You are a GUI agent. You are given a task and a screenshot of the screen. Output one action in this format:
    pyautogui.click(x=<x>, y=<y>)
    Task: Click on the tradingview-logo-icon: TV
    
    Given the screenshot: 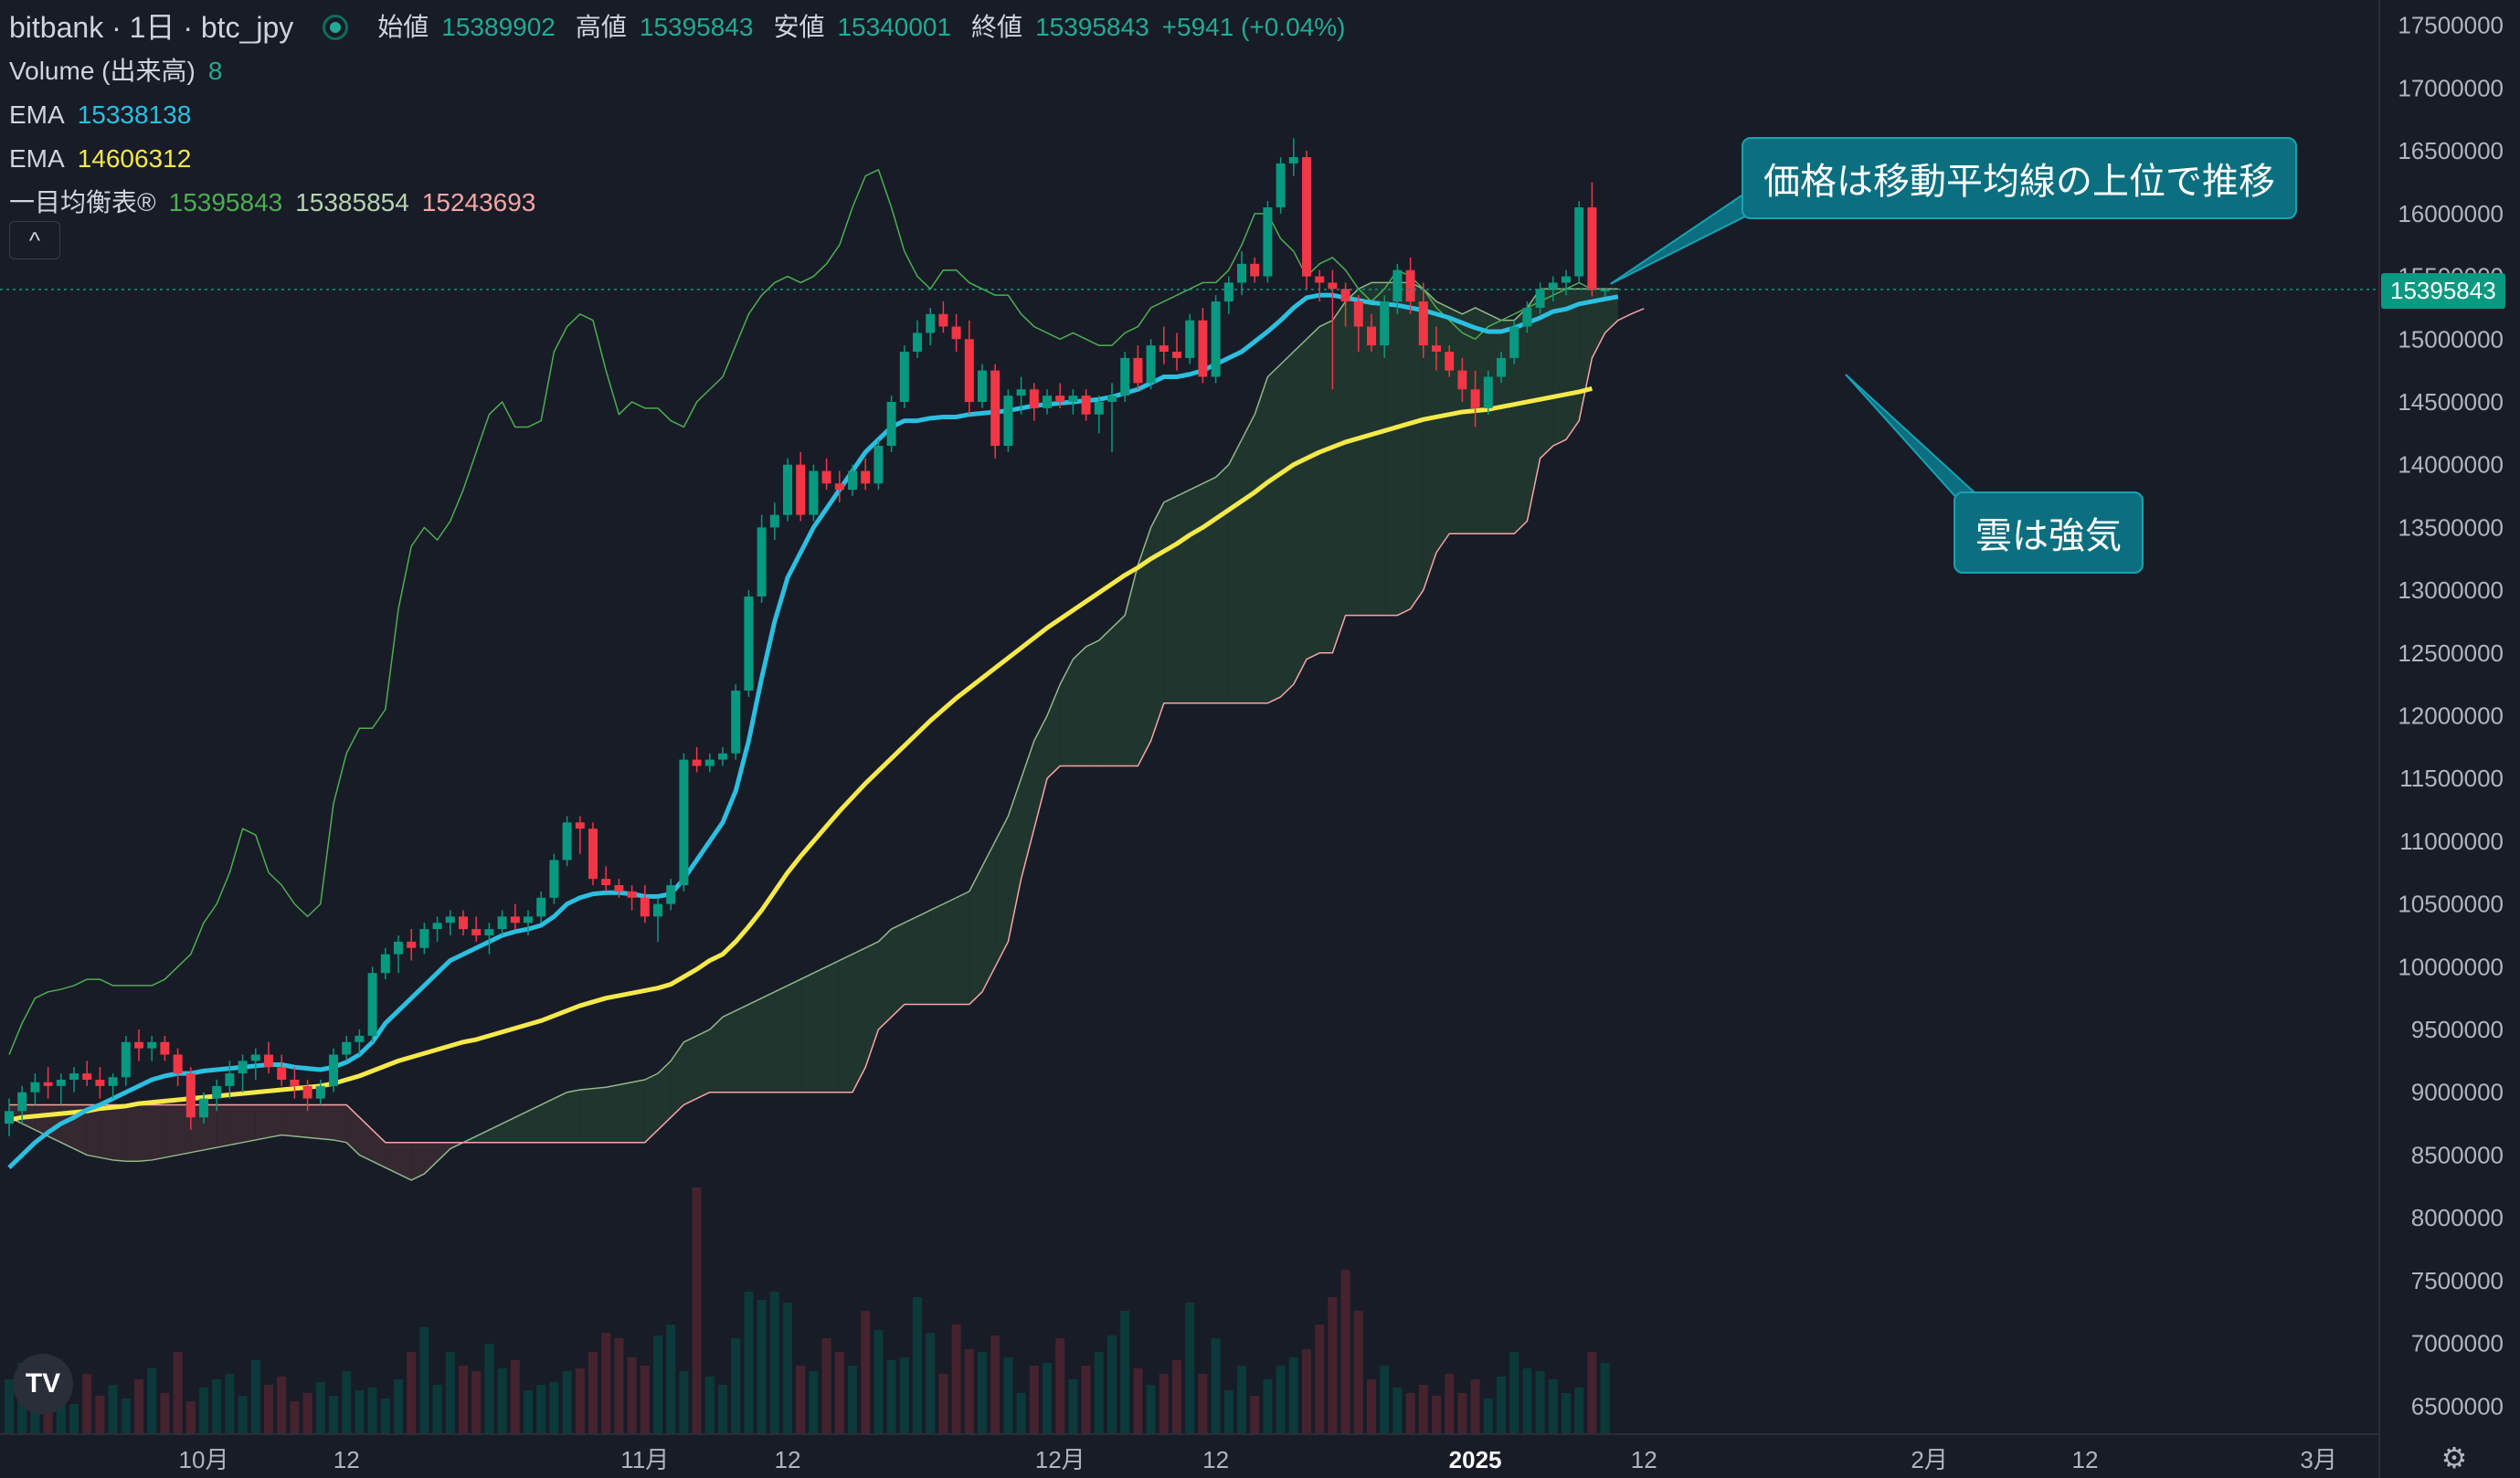 What is the action you would take?
    pyautogui.click(x=43, y=1384)
    